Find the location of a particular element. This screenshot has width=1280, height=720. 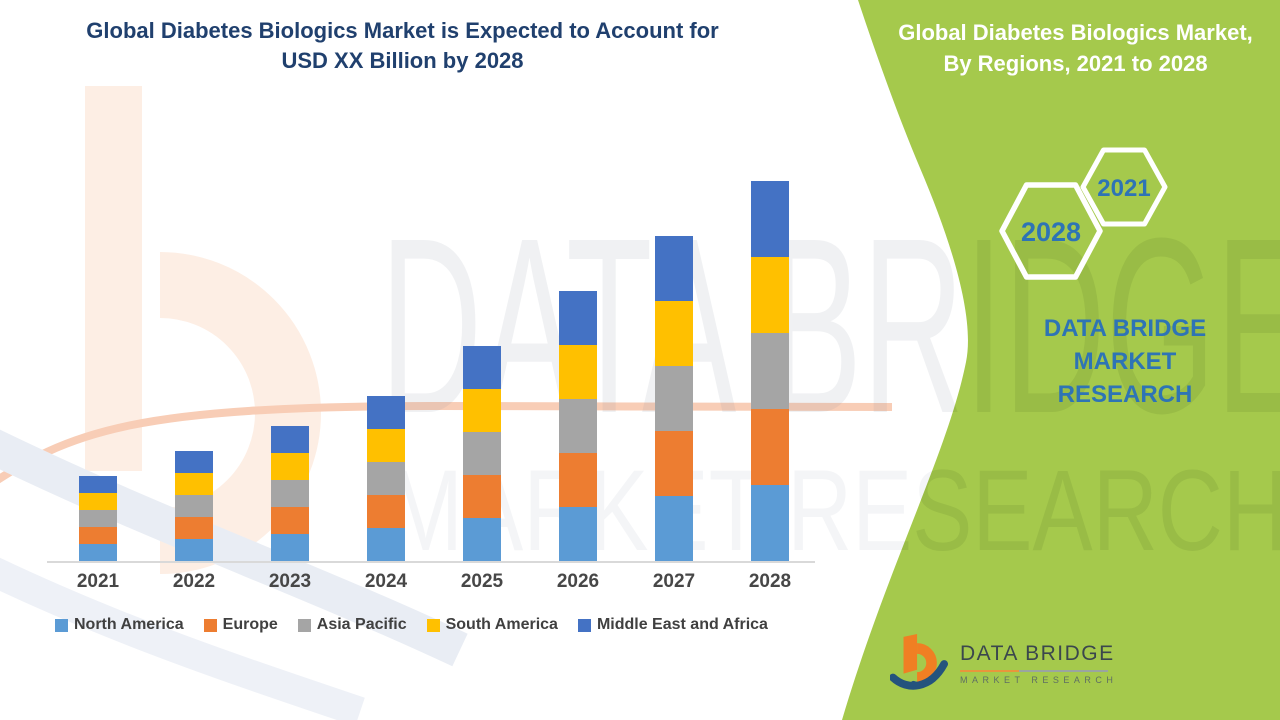

legend-swatch-south-america is located at coordinates (433, 625).